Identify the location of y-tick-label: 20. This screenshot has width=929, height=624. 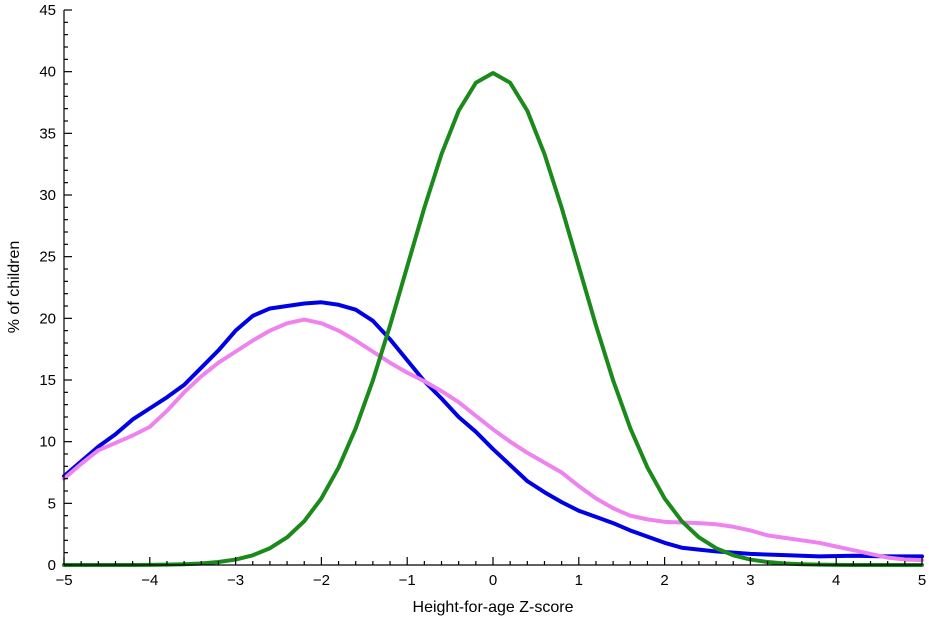
(47, 318).